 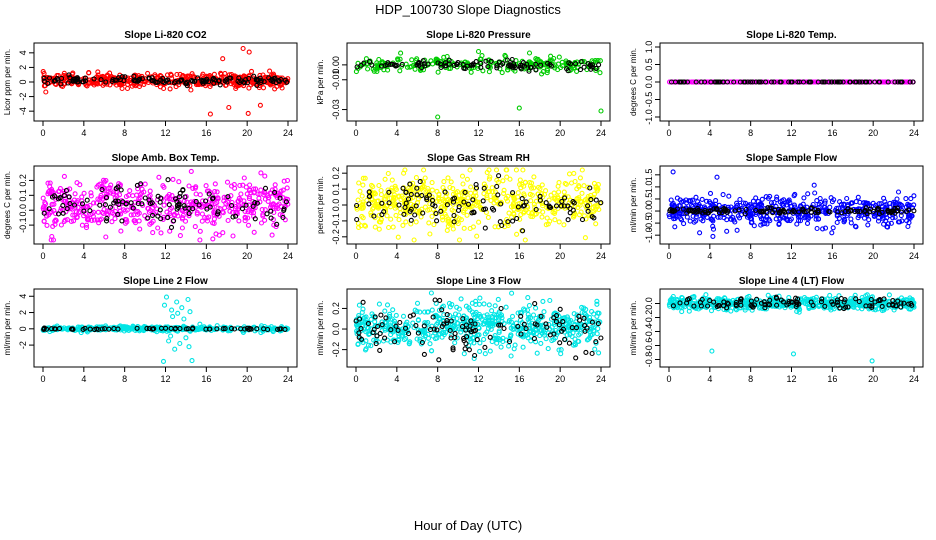 I want to click on y-tick-label: 0.5, so click(x=649, y=64).